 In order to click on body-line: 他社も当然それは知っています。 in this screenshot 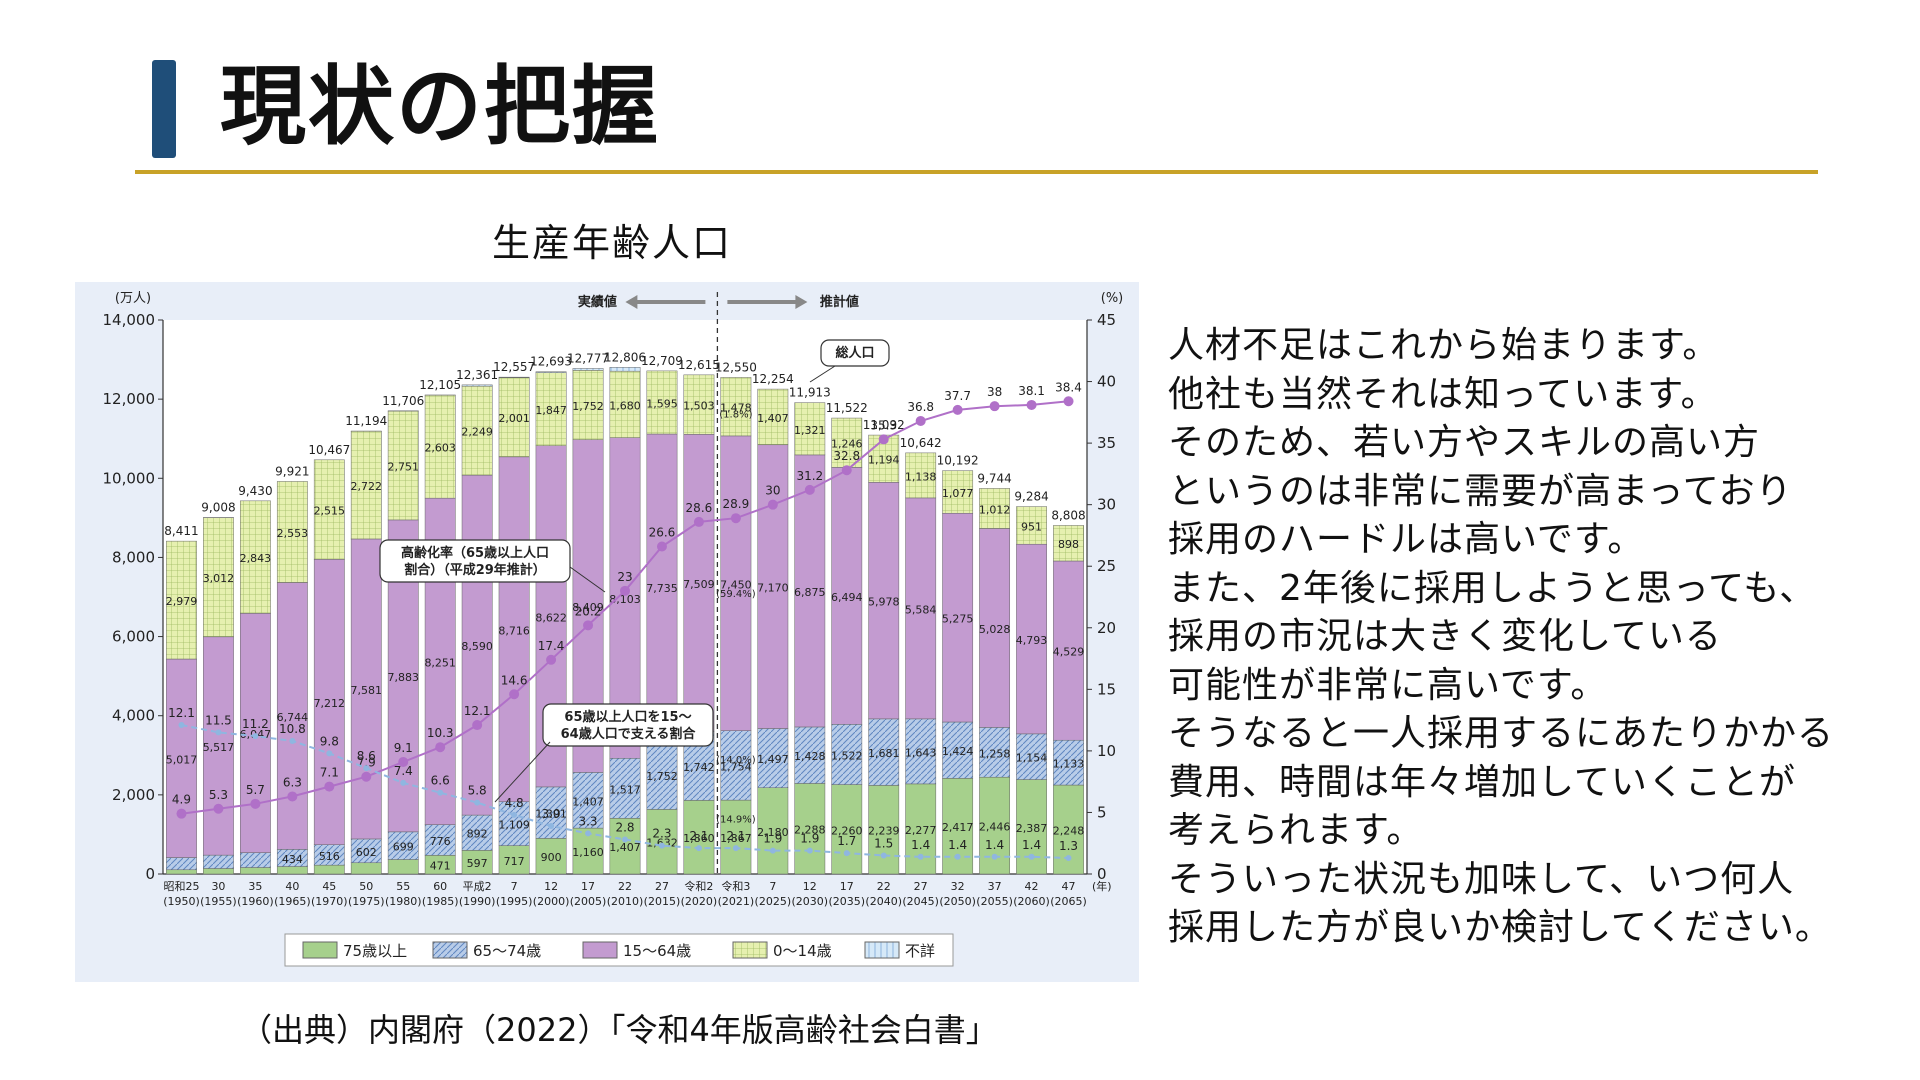, I will do `click(1443, 394)`.